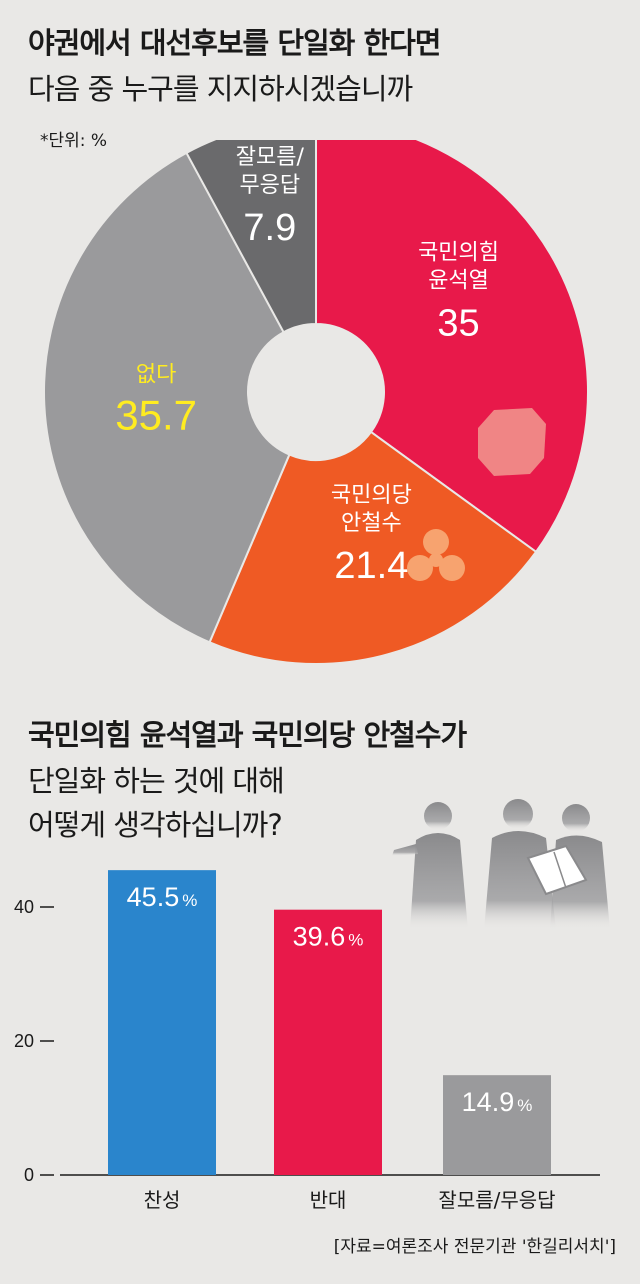 The height and width of the screenshot is (1284, 640). I want to click on pie-slice-unsure, so click(251, 237).